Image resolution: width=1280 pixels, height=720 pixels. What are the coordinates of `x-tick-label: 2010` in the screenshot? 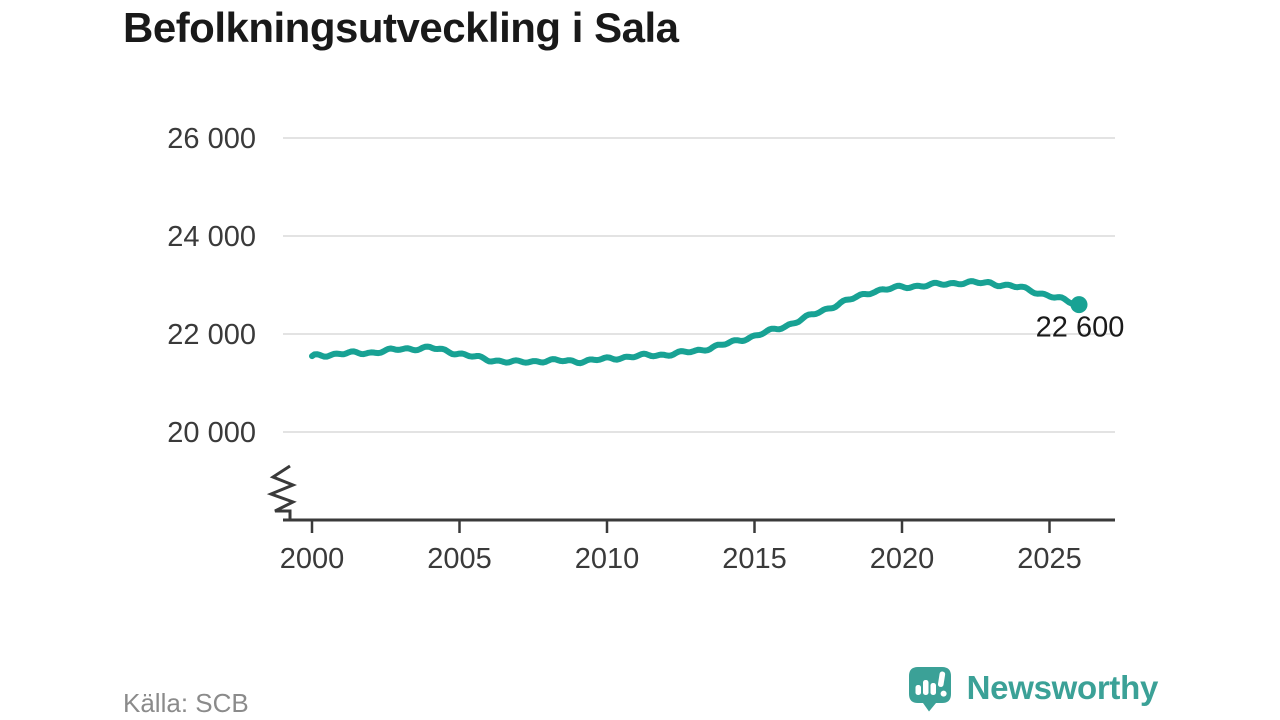 It's located at (607, 559).